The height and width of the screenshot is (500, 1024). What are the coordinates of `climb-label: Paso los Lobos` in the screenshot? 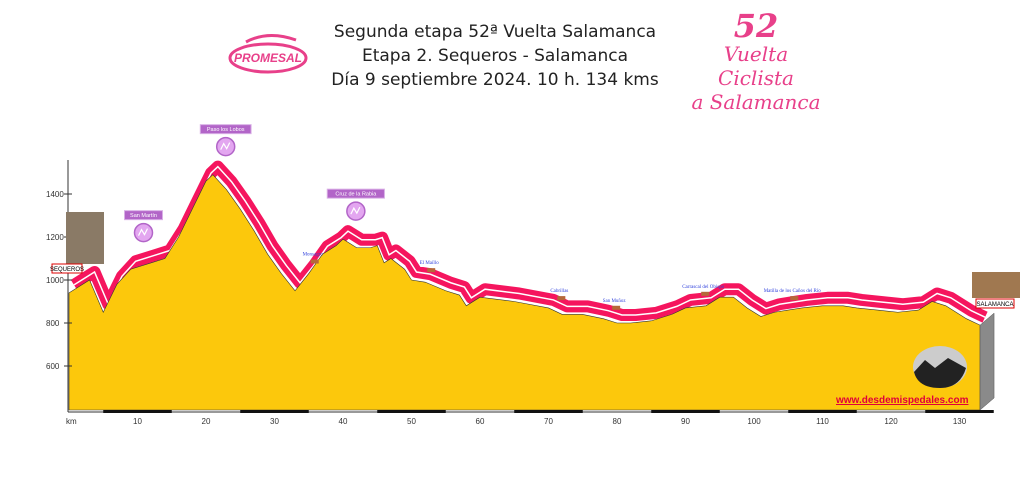 It's located at (226, 130).